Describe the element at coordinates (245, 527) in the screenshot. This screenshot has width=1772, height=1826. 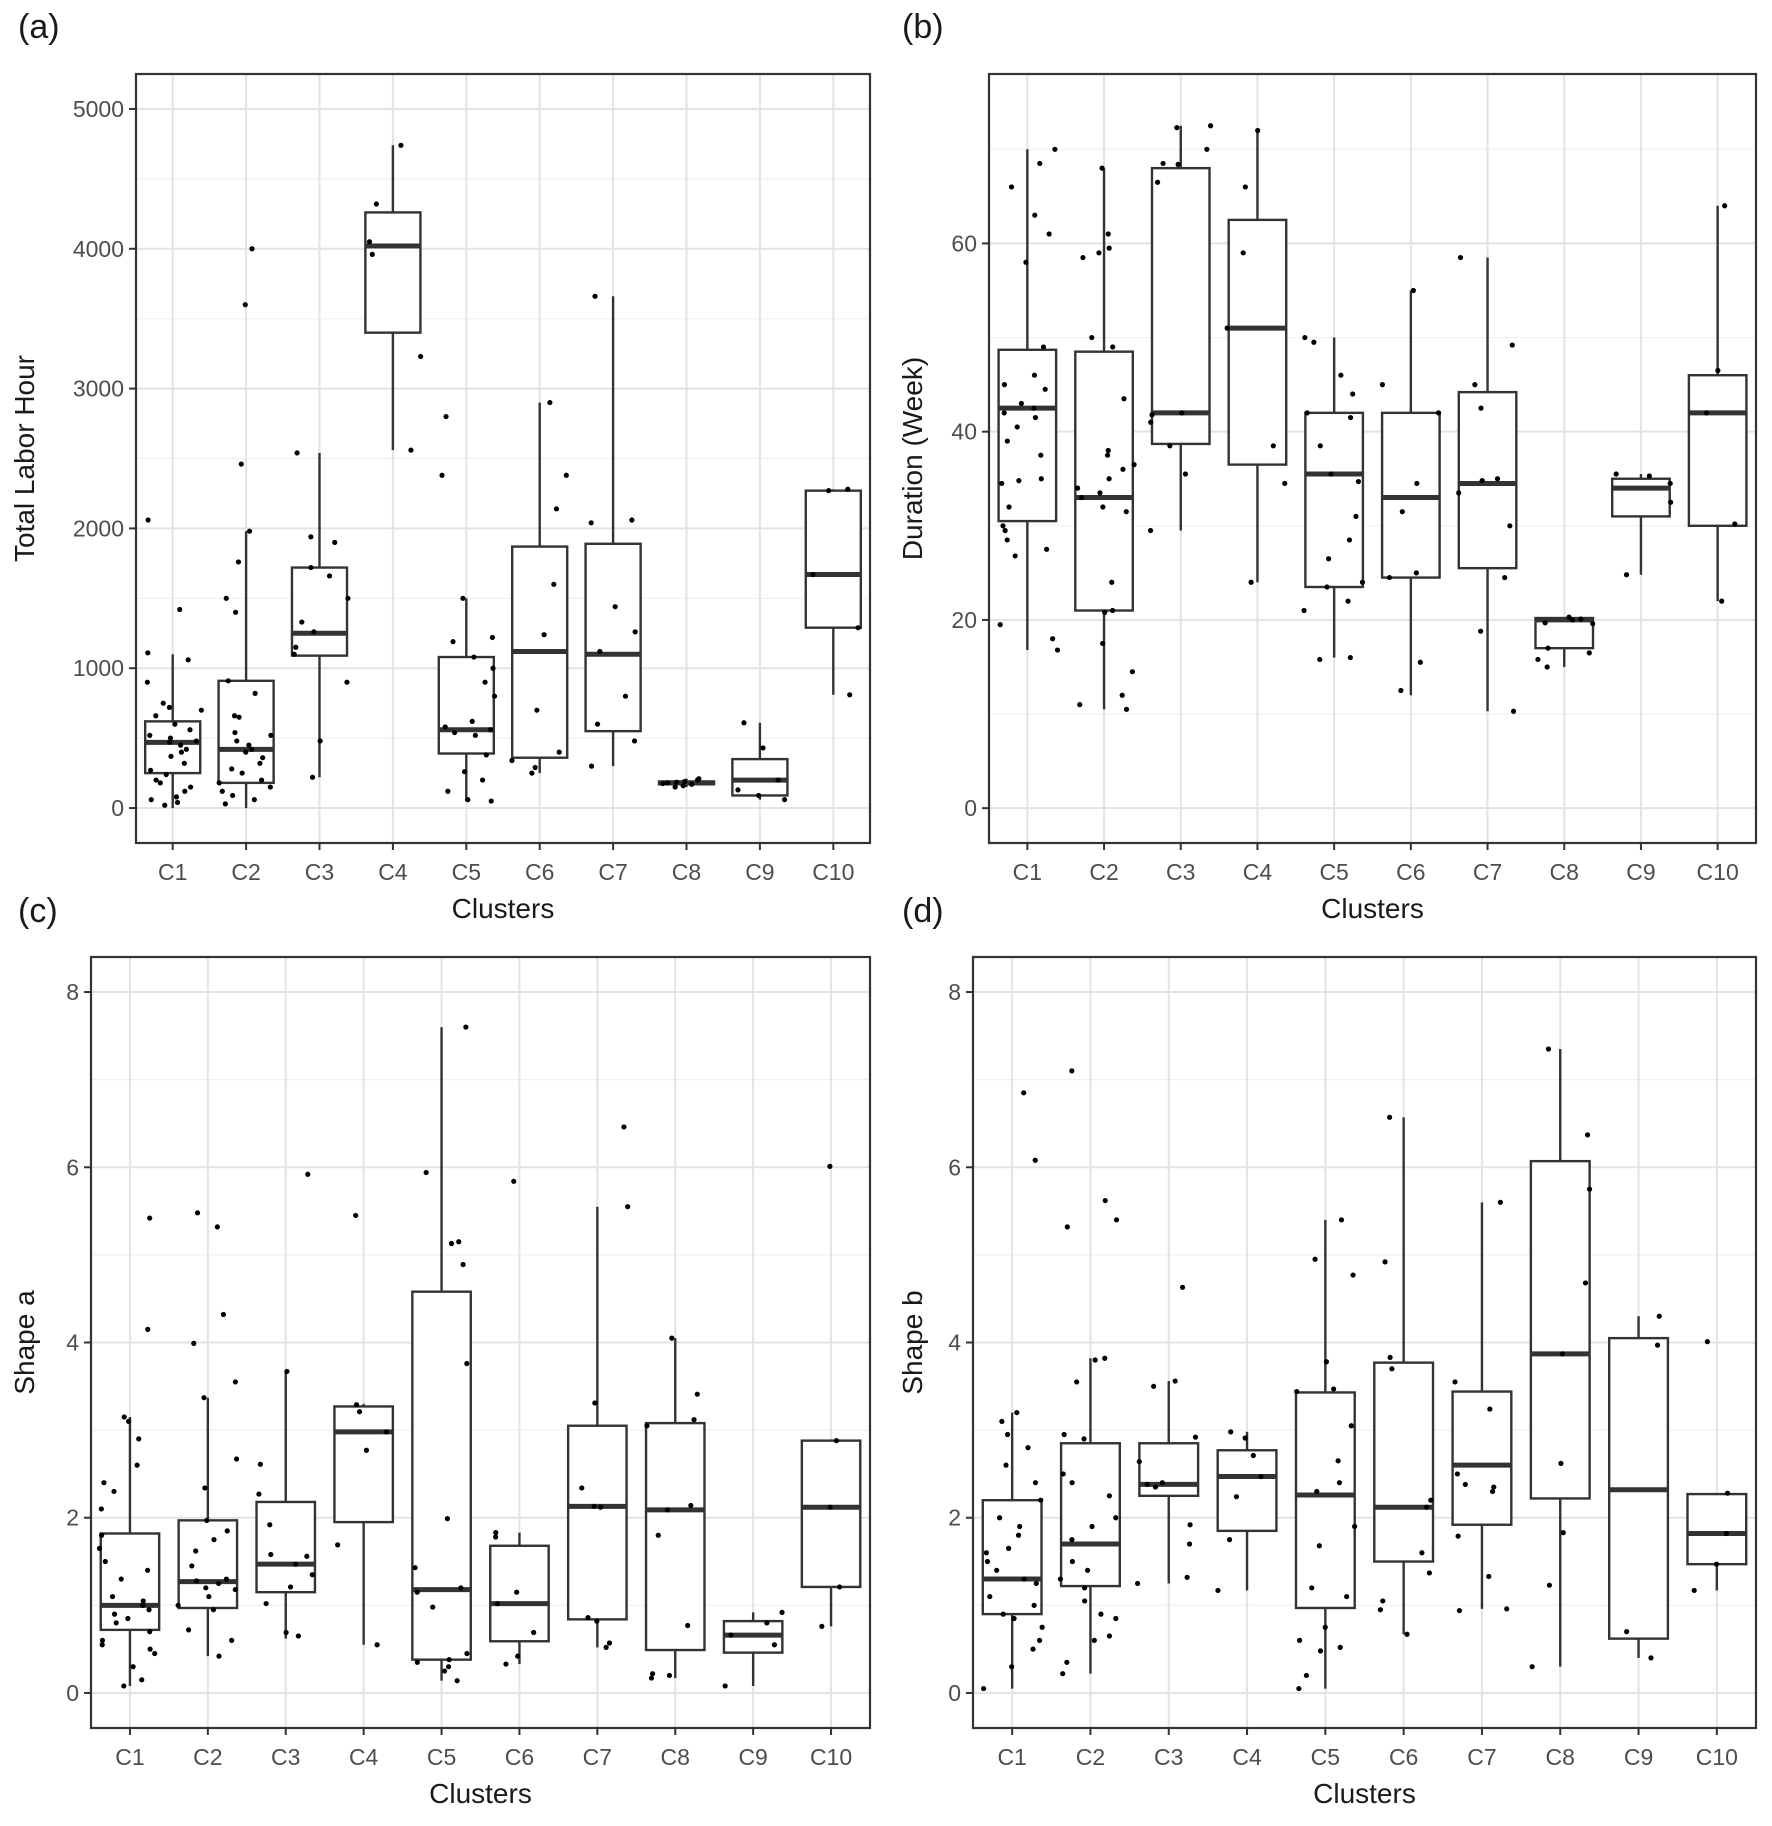
I see `box-C2` at that location.